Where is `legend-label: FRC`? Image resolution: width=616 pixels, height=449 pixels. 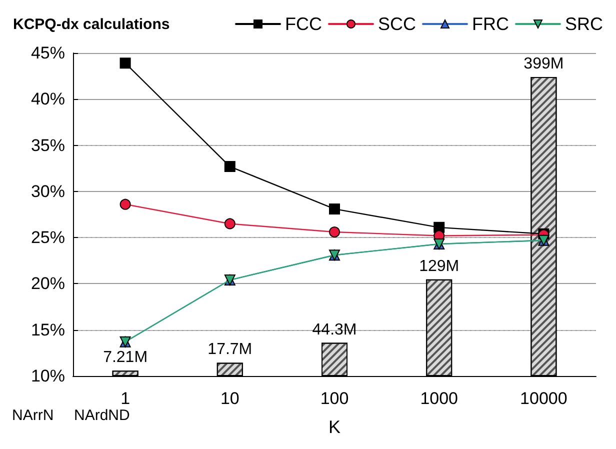 legend-label: FRC is located at coordinates (491, 24).